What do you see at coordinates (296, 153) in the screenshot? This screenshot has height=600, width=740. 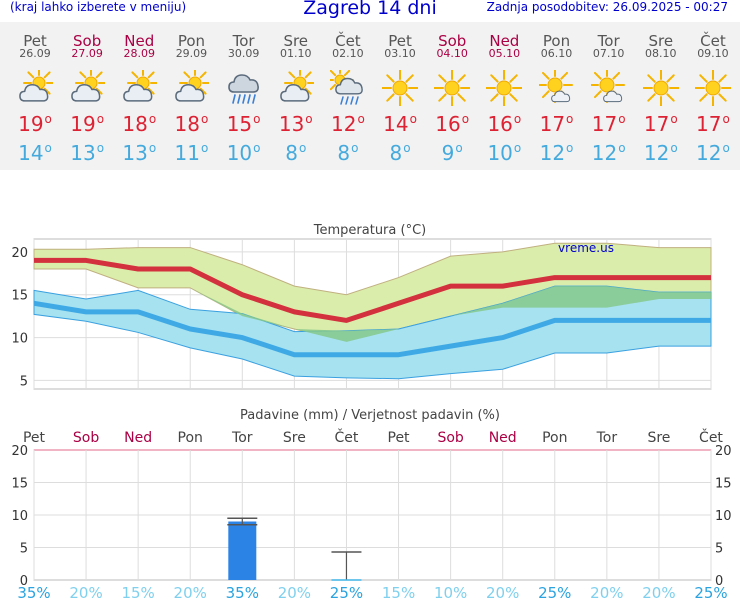 I see `min-temperature: 8o` at bounding box center [296, 153].